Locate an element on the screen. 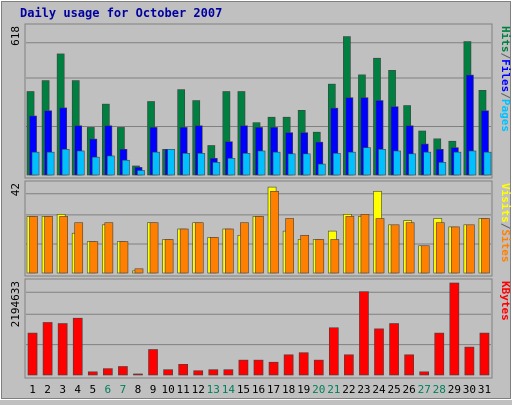 The height and width of the screenshot is (405, 512). x-tick-label-day-30: 30 is located at coordinates (469, 389).